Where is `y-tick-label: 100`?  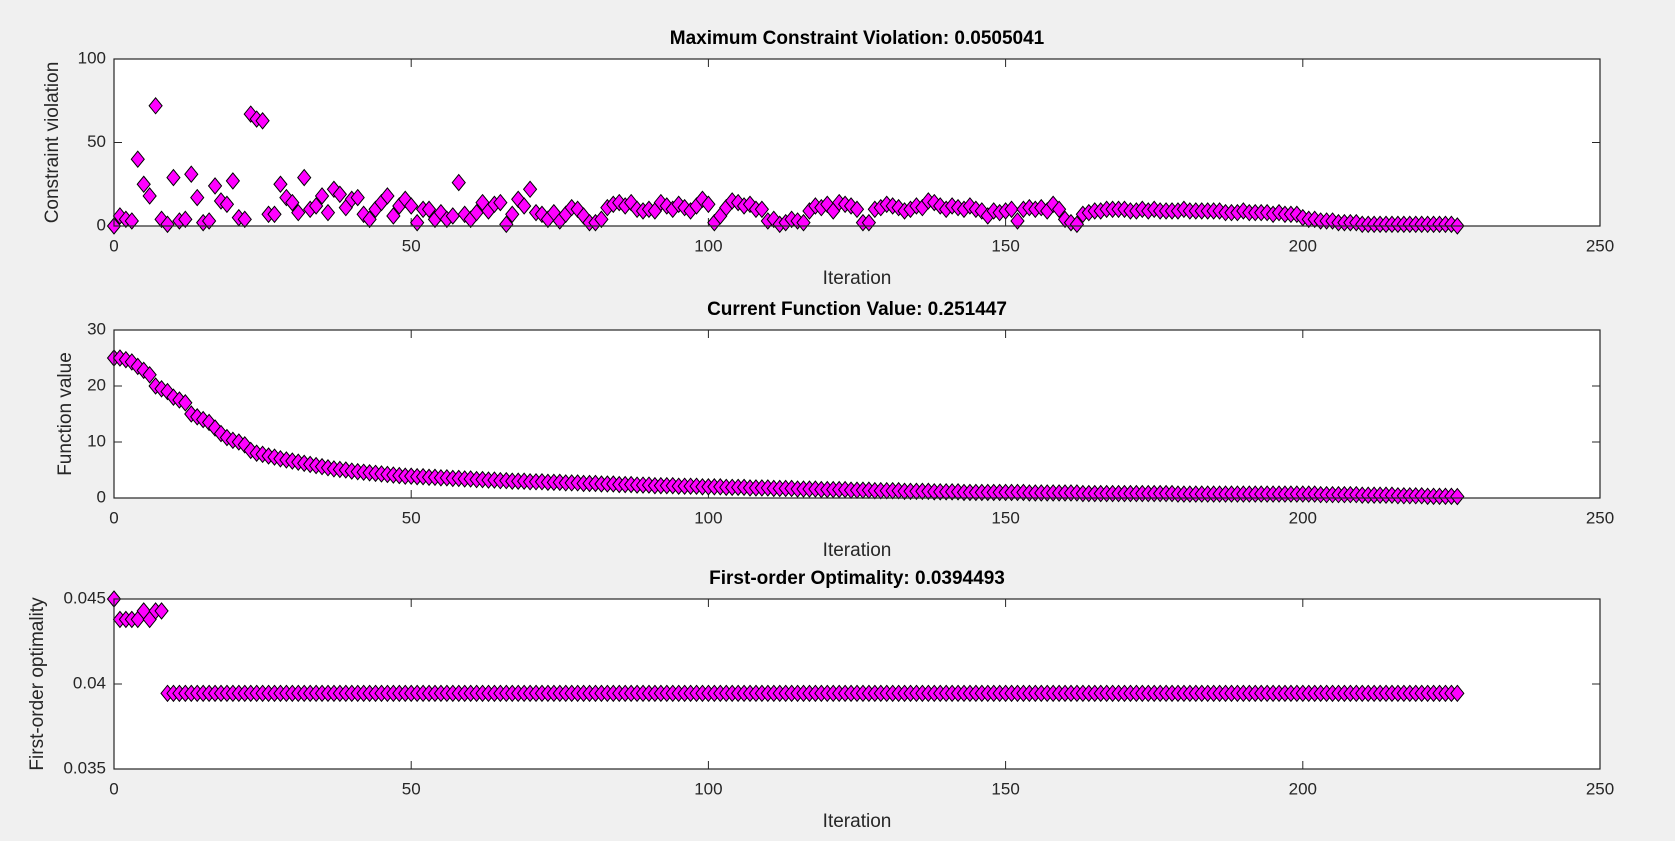 y-tick-label: 100 is located at coordinates (92, 57).